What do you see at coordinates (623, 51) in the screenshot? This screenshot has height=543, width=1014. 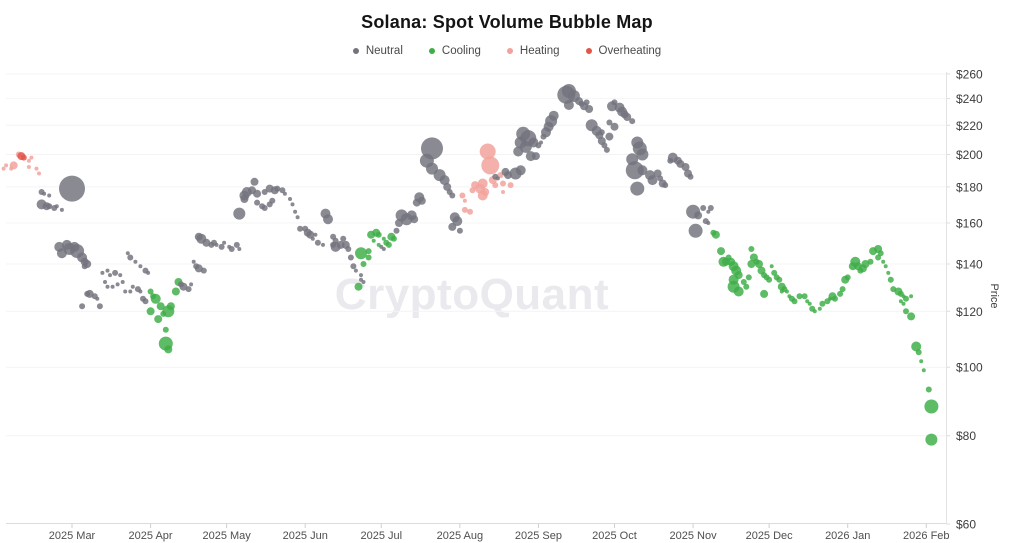 I see `legend-item-overheating: Overheating` at bounding box center [623, 51].